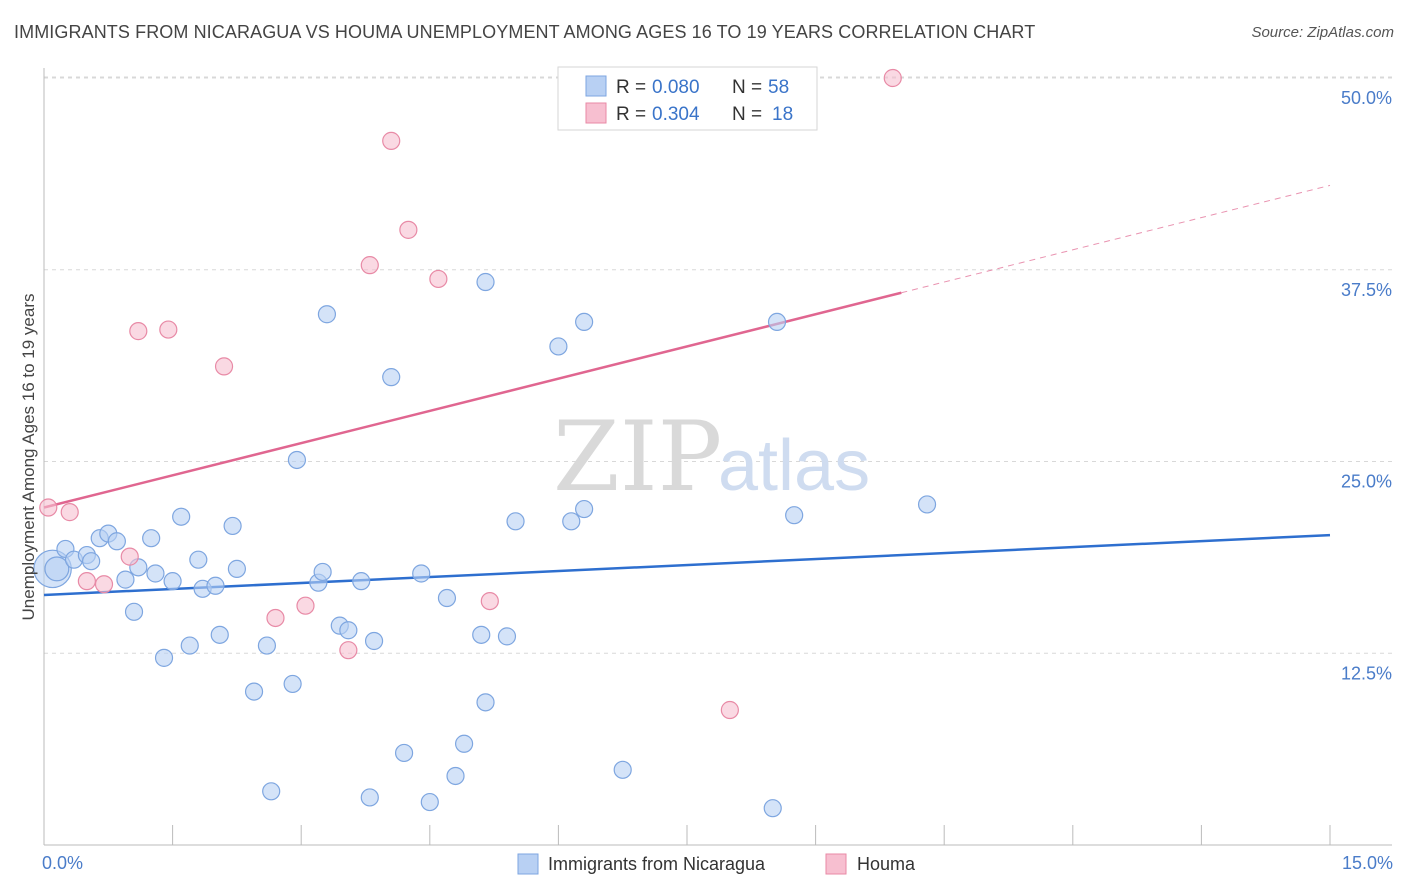 The image size is (1406, 892). Describe the element at coordinates (1366, 673) in the screenshot. I see `y-tick-label-0: 12.5%` at that location.